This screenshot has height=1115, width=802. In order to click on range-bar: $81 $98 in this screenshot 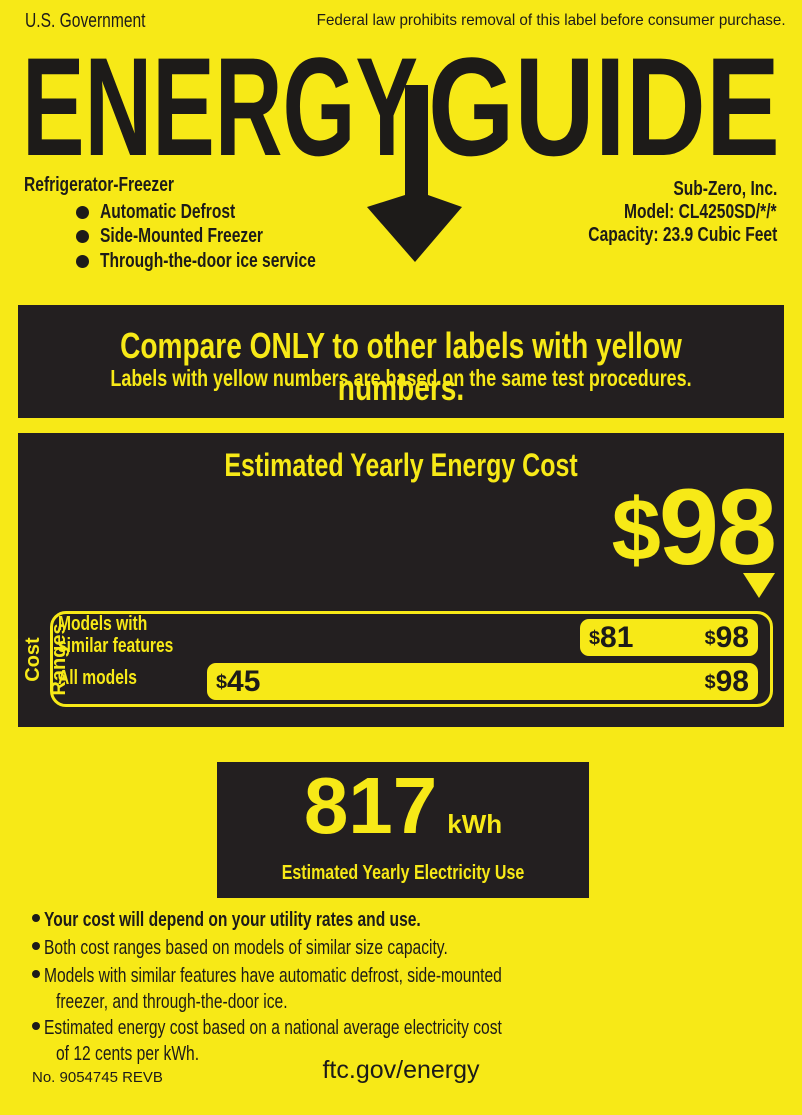, I will do `click(669, 637)`.